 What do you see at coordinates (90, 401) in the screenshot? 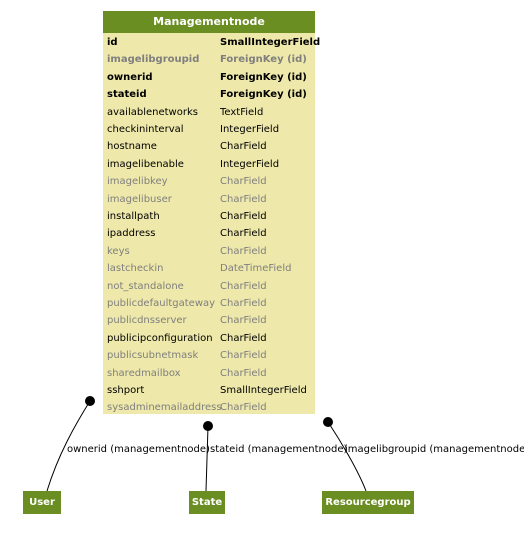
I see `edge-ownerid-dot` at bounding box center [90, 401].